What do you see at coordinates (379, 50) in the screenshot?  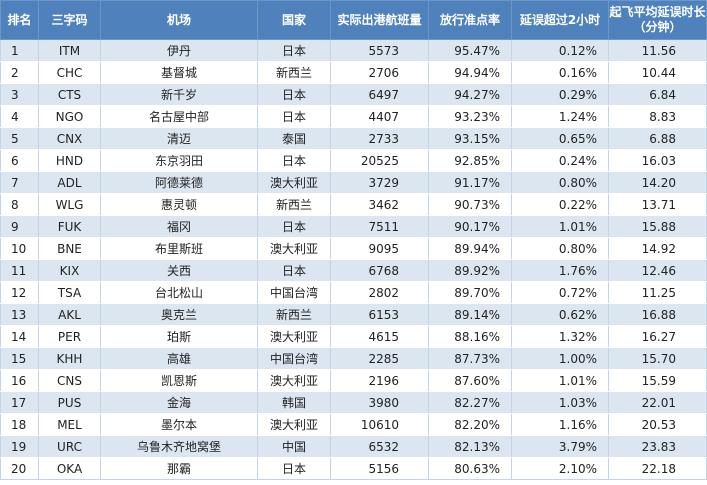 I see `cell-flights: 5573` at bounding box center [379, 50].